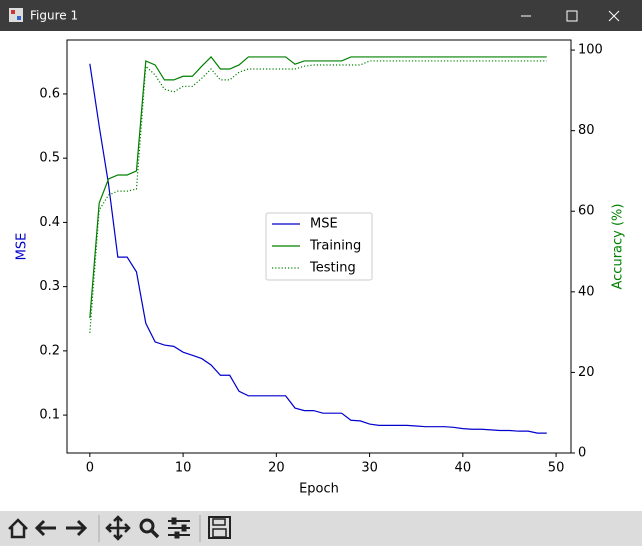 This screenshot has width=642, height=546. I want to click on legend-label: Testing, so click(332, 268).